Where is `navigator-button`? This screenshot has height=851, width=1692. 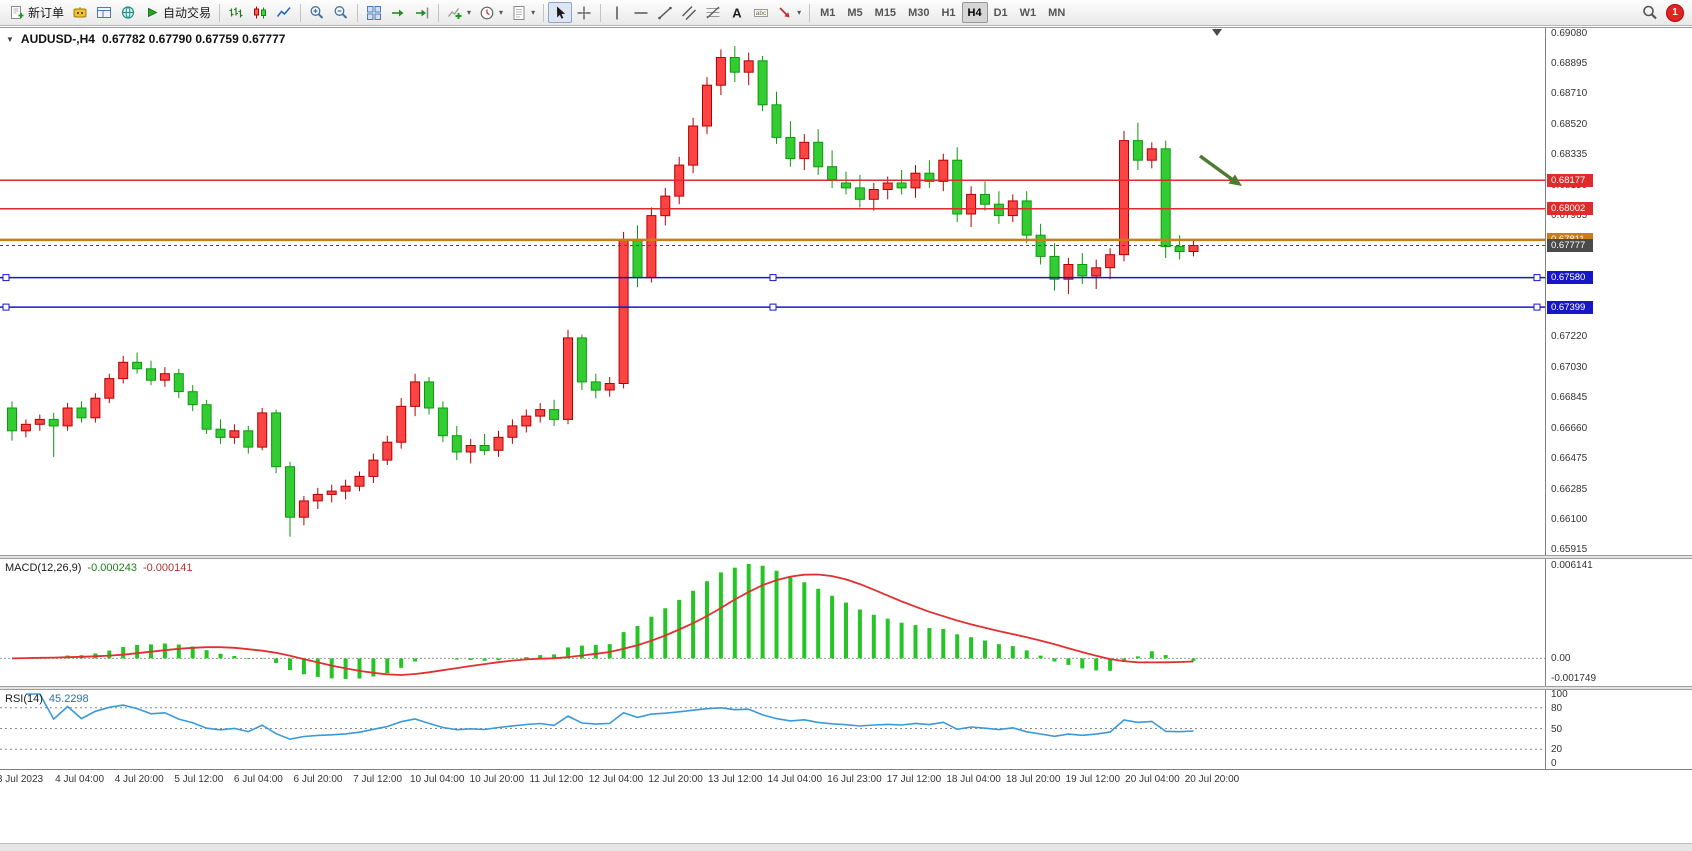 navigator-button is located at coordinates (128, 12).